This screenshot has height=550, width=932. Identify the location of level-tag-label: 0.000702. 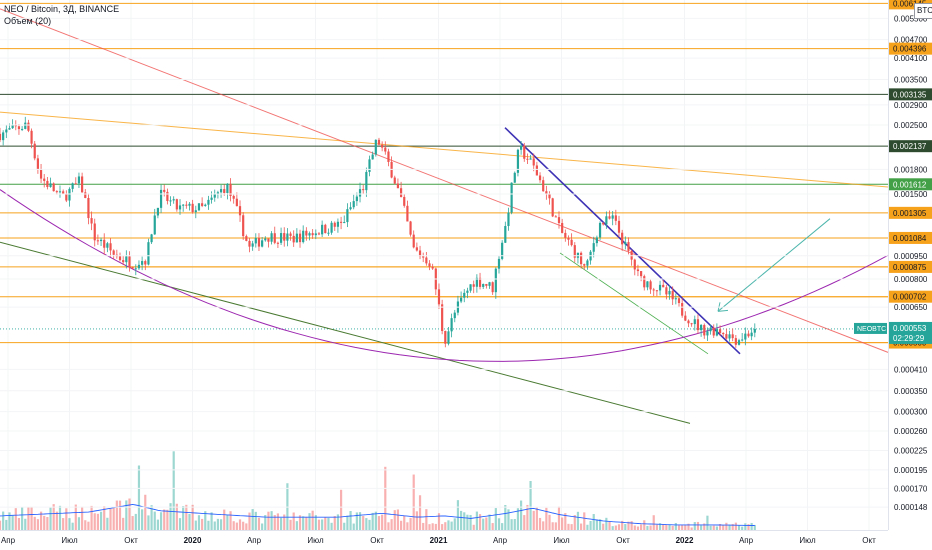
(910, 297).